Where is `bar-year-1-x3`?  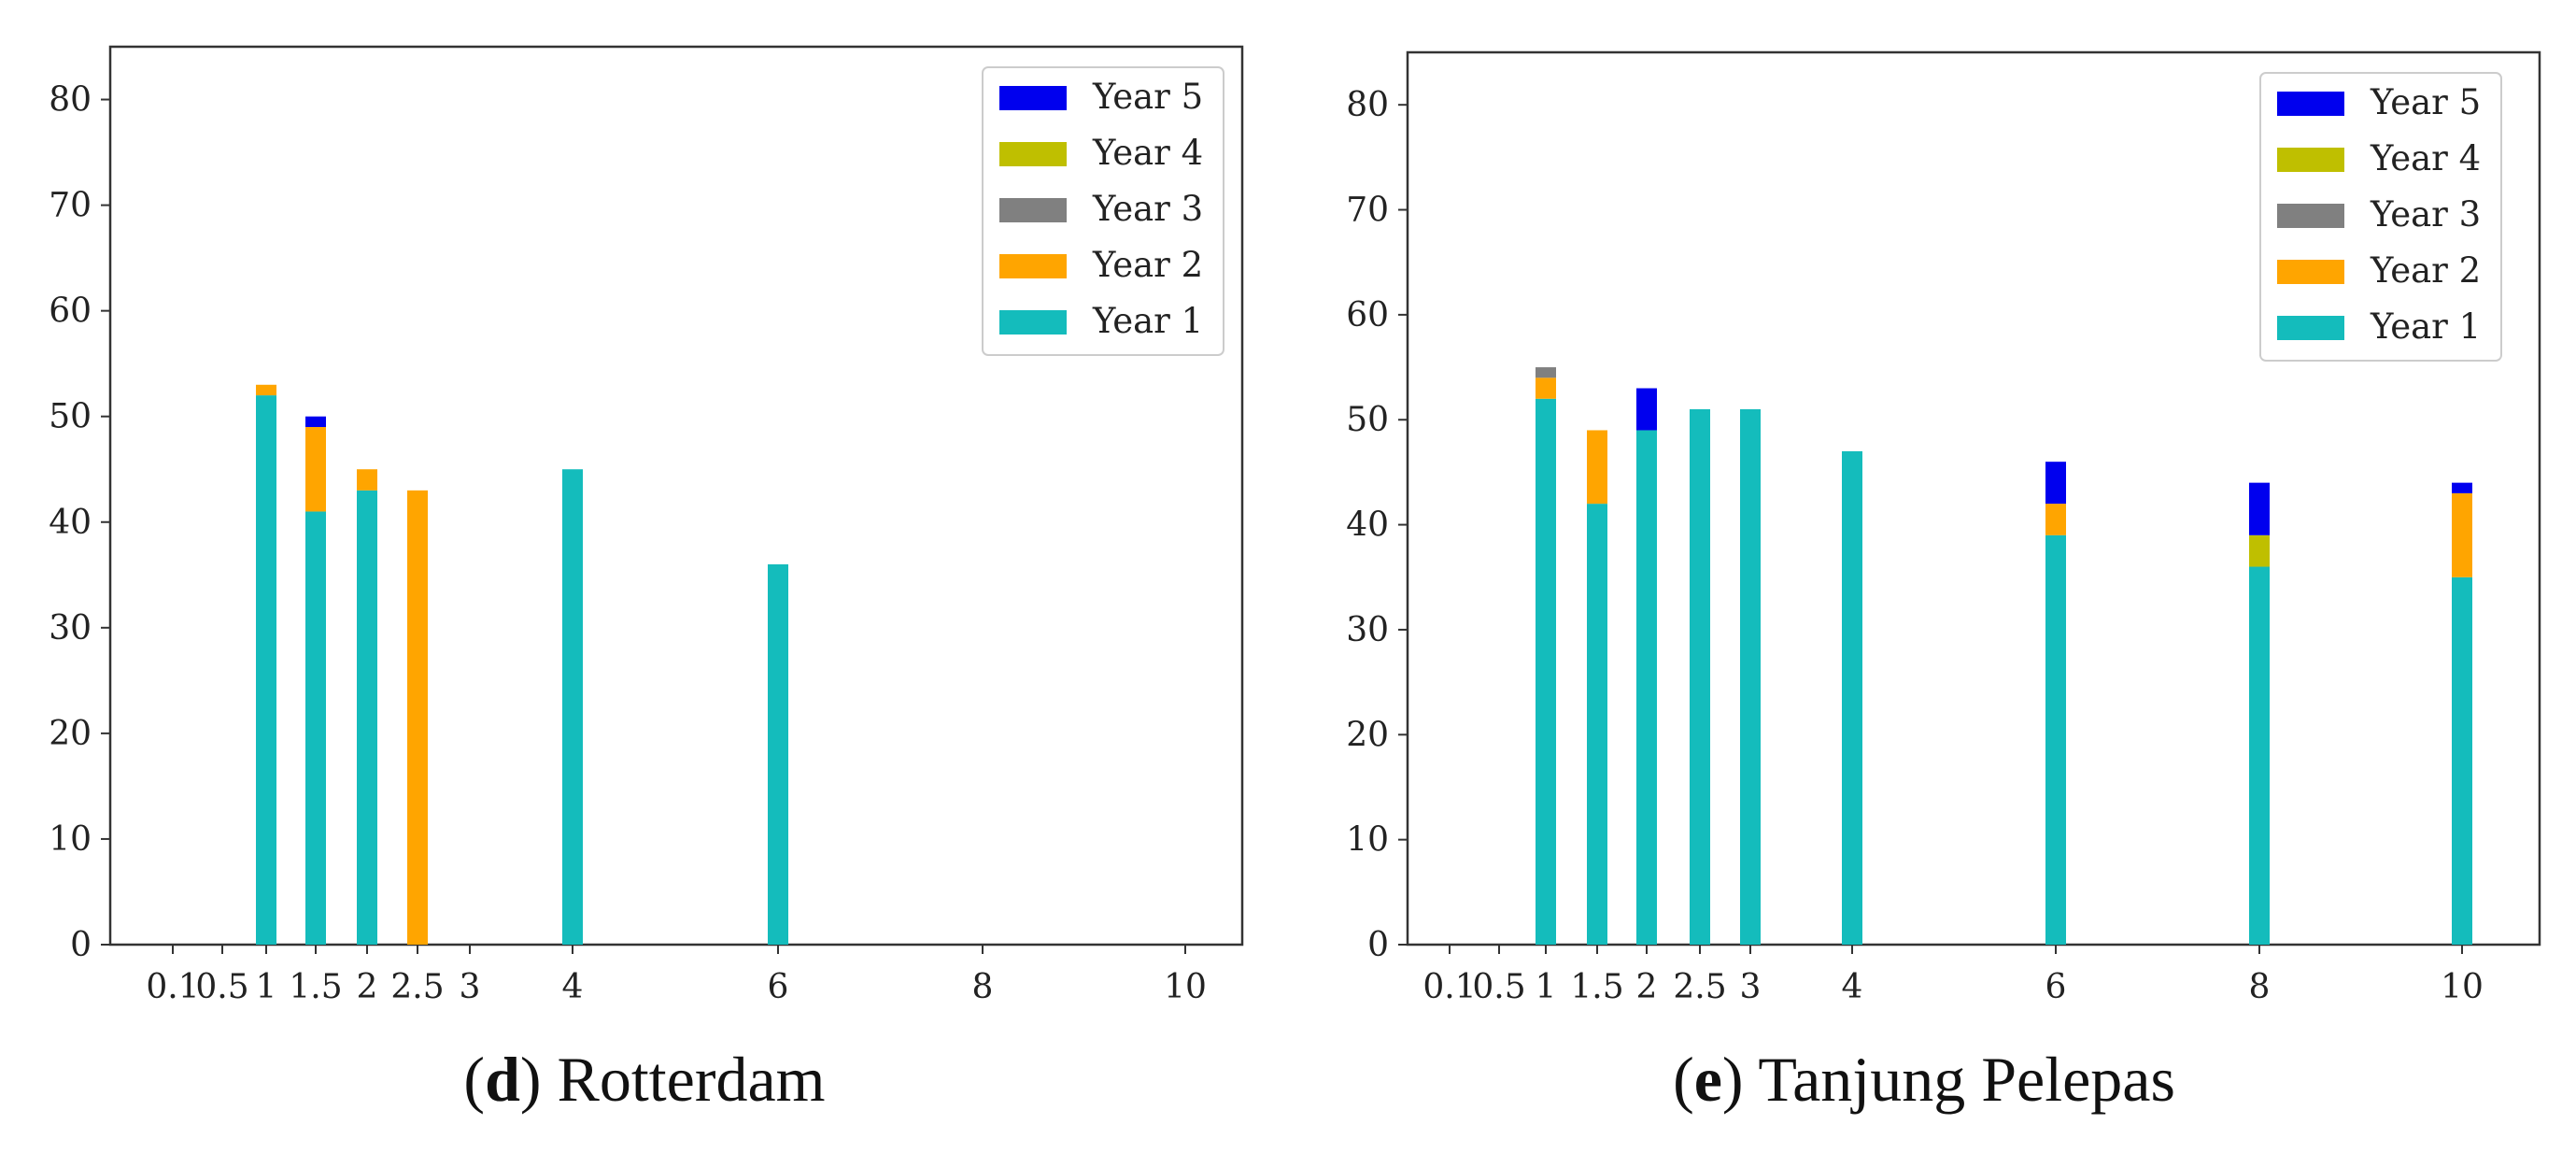 bar-year-1-x3 is located at coordinates (1750, 677).